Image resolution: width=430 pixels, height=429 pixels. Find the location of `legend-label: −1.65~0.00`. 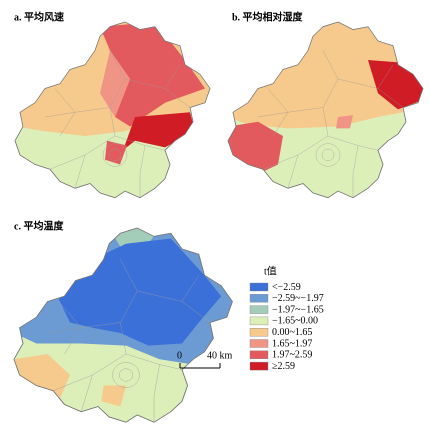

legend-label: −1.65~0.00 is located at coordinates (295, 321).